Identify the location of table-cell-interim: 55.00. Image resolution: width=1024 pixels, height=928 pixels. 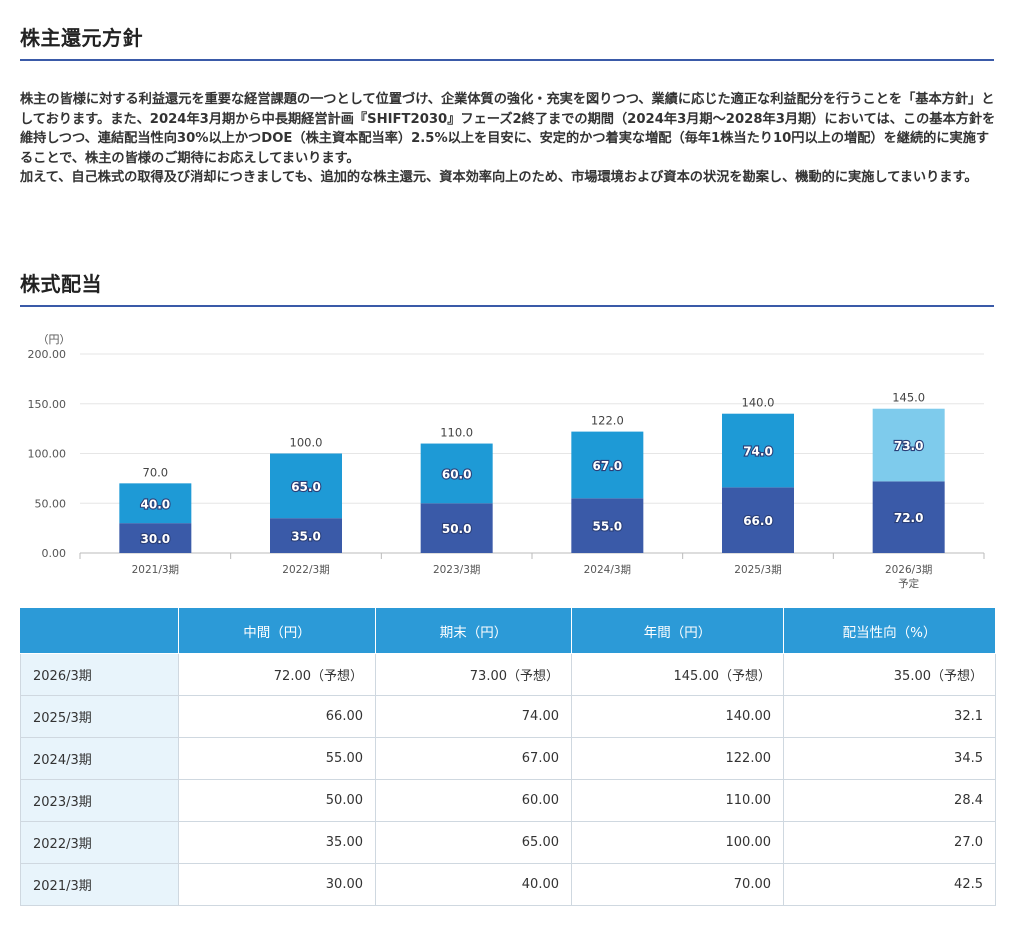
(277, 758).